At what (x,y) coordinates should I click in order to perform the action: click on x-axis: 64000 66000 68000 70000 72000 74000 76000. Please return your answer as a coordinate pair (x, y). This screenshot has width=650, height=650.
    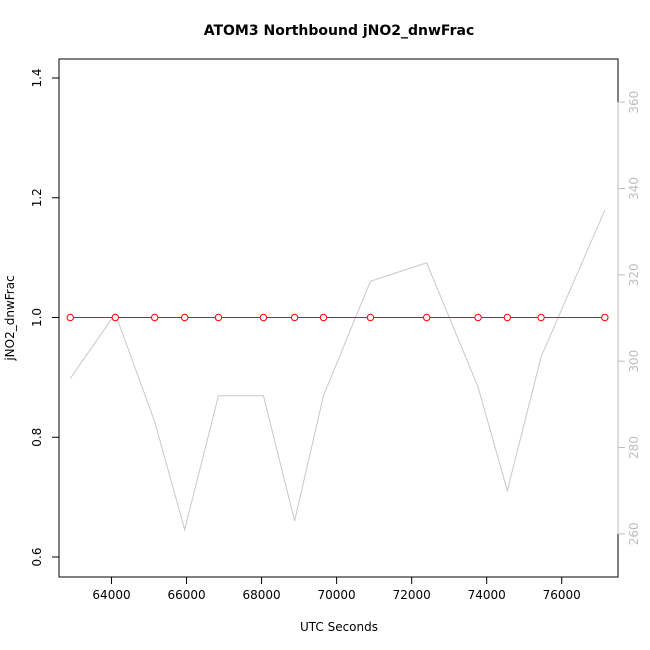
    Looking at the image, I should click on (336, 589).